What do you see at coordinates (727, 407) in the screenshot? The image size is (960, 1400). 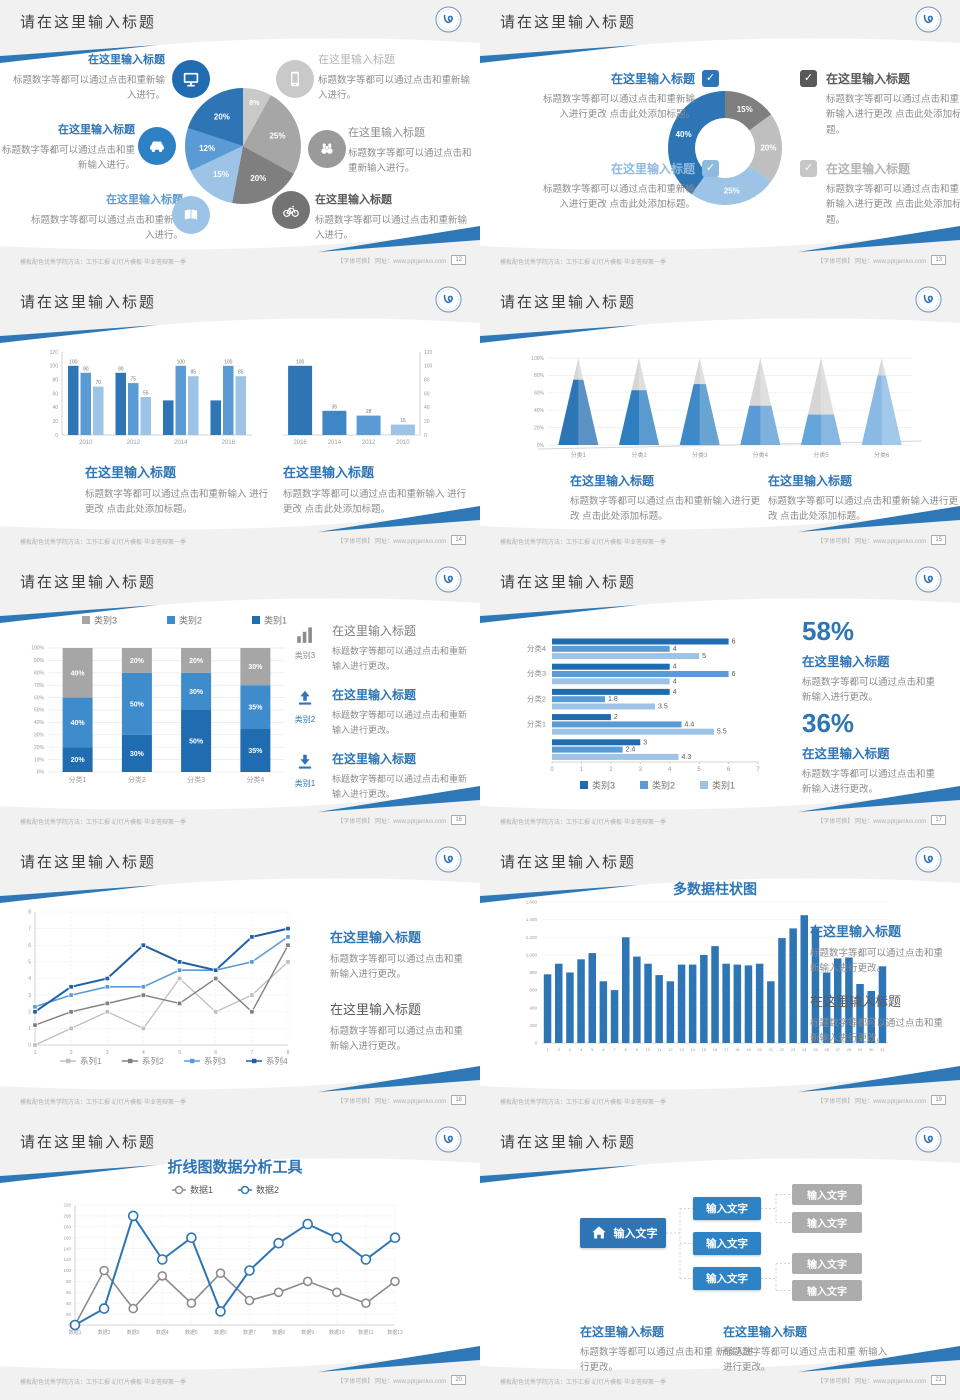 I see `pyramid-chart: 0% 20% 40% 60% 80% 100% 分类1 分类2 分类3 分类4 分类5 分类6` at bounding box center [727, 407].